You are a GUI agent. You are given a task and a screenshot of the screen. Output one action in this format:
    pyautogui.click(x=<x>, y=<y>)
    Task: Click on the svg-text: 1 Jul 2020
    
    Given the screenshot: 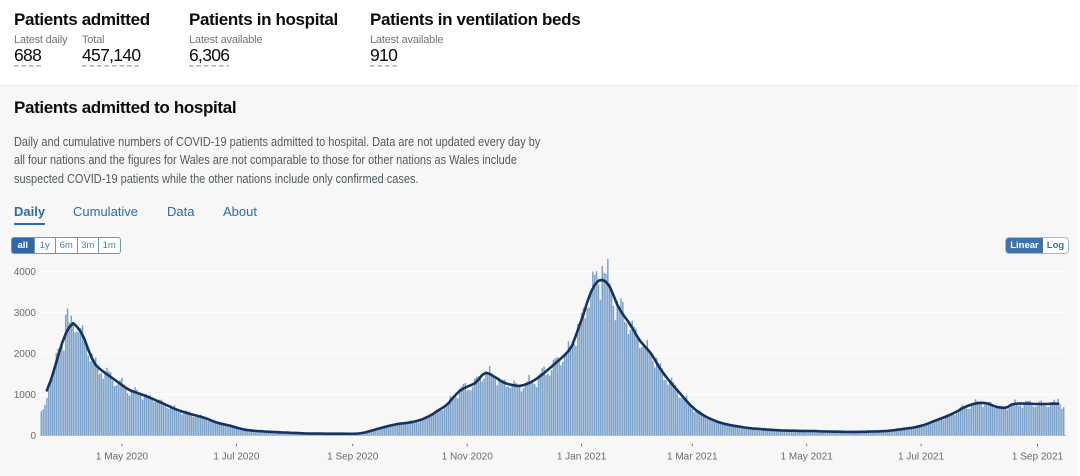 What is the action you would take?
    pyautogui.click(x=236, y=457)
    